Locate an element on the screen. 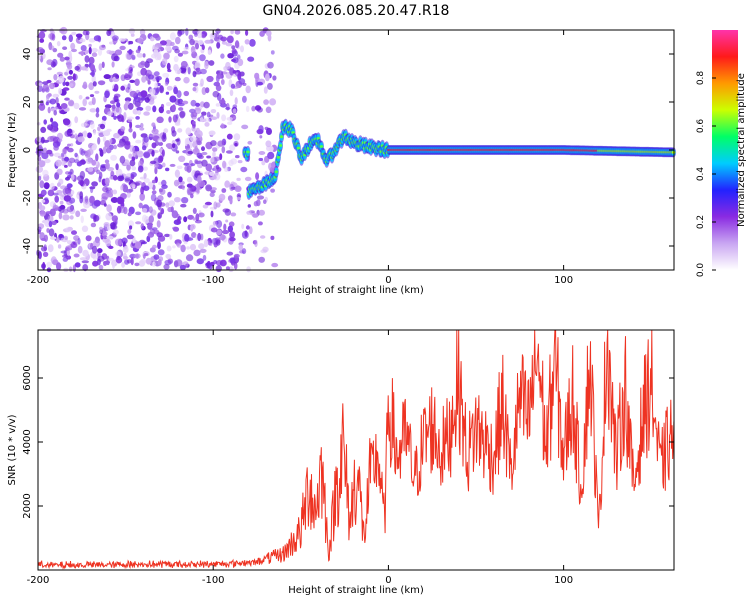 The image size is (750, 600). y-tick-label: 0 is located at coordinates (27, 150).